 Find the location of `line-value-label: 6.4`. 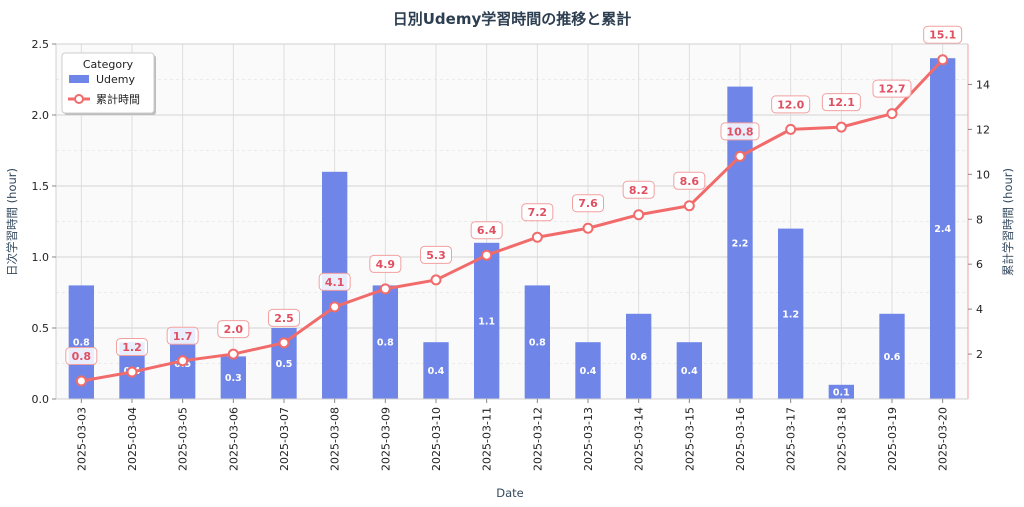

line-value-label: 6.4 is located at coordinates (487, 230).